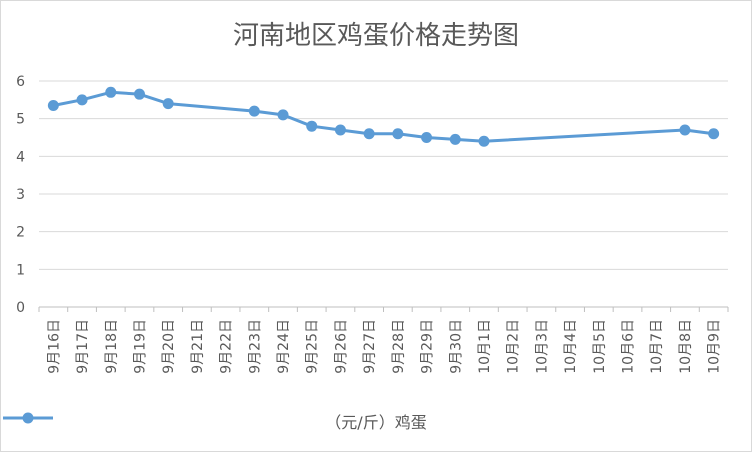  What do you see at coordinates (375, 36) in the screenshot?
I see `chart-title: 河南地区鸡蛋价格走势图` at bounding box center [375, 36].